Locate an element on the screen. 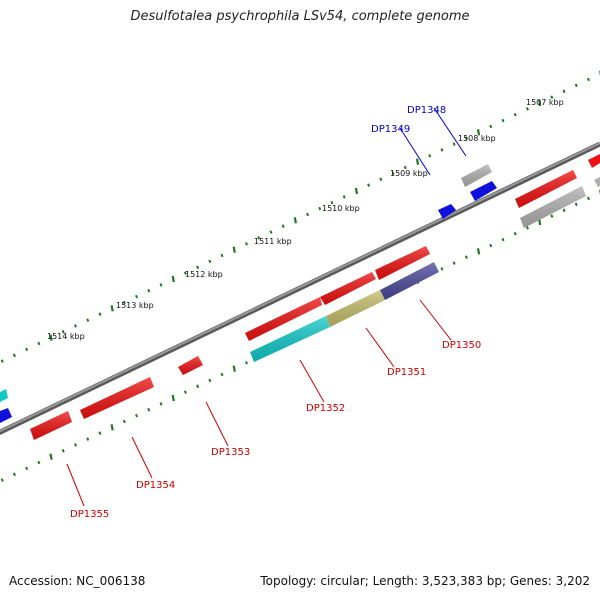 The height and width of the screenshot is (600, 600). scale-label: 1508 kbp is located at coordinates (477, 138).